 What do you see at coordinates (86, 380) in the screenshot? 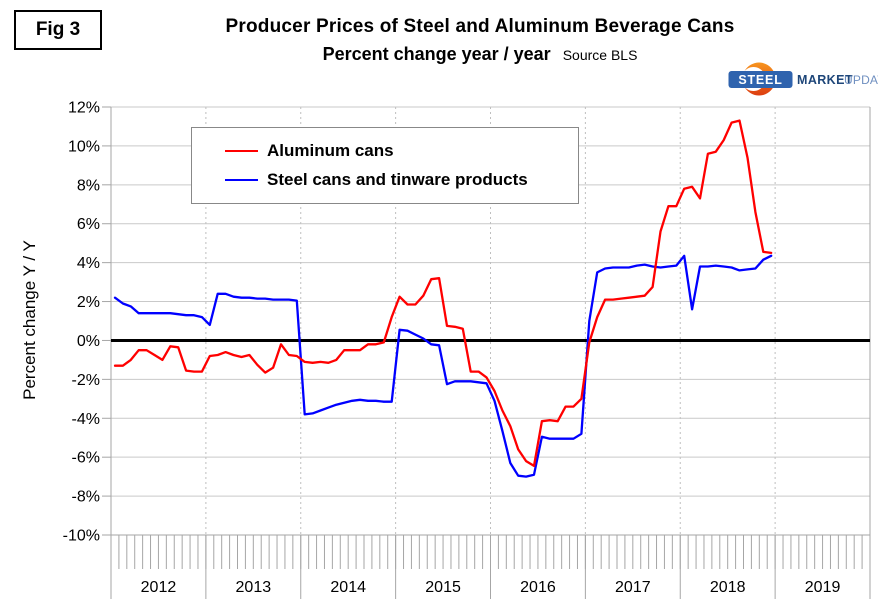
I see `y-tick-label: -2%` at bounding box center [86, 380].